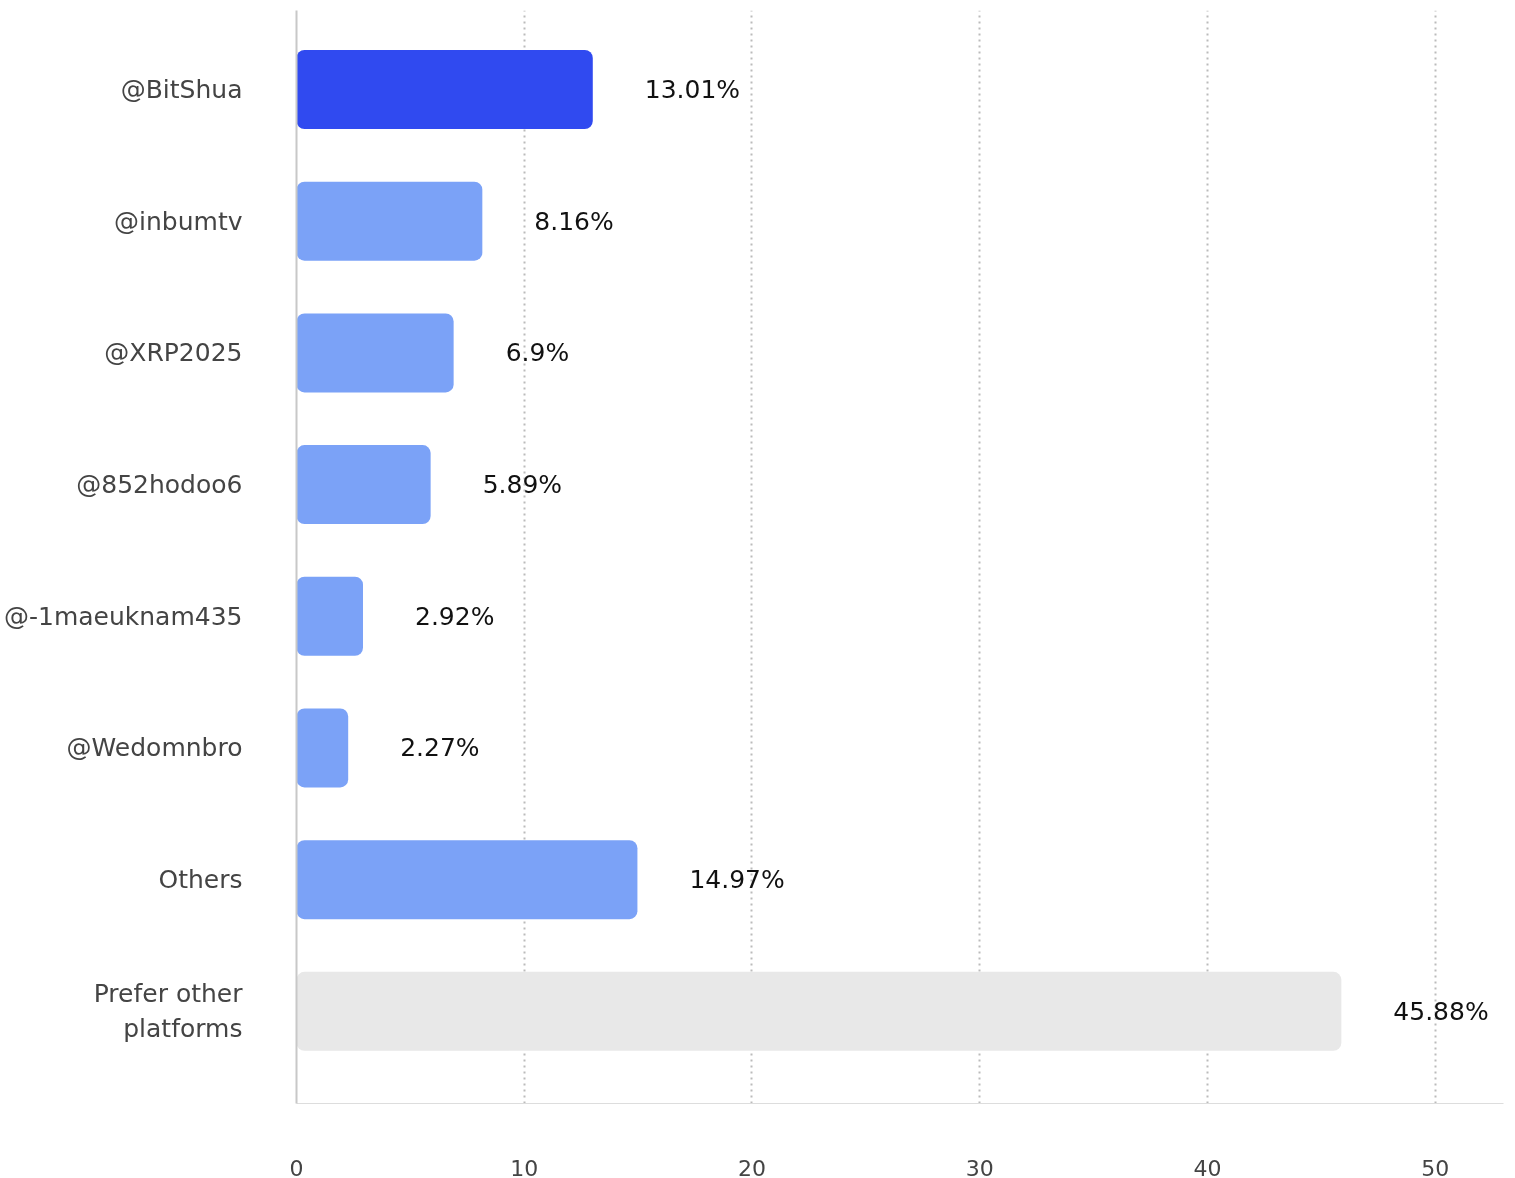 The height and width of the screenshot is (1178, 1515). What do you see at coordinates (524, 1166) in the screenshot?
I see `x-tick-label: 10` at bounding box center [524, 1166].